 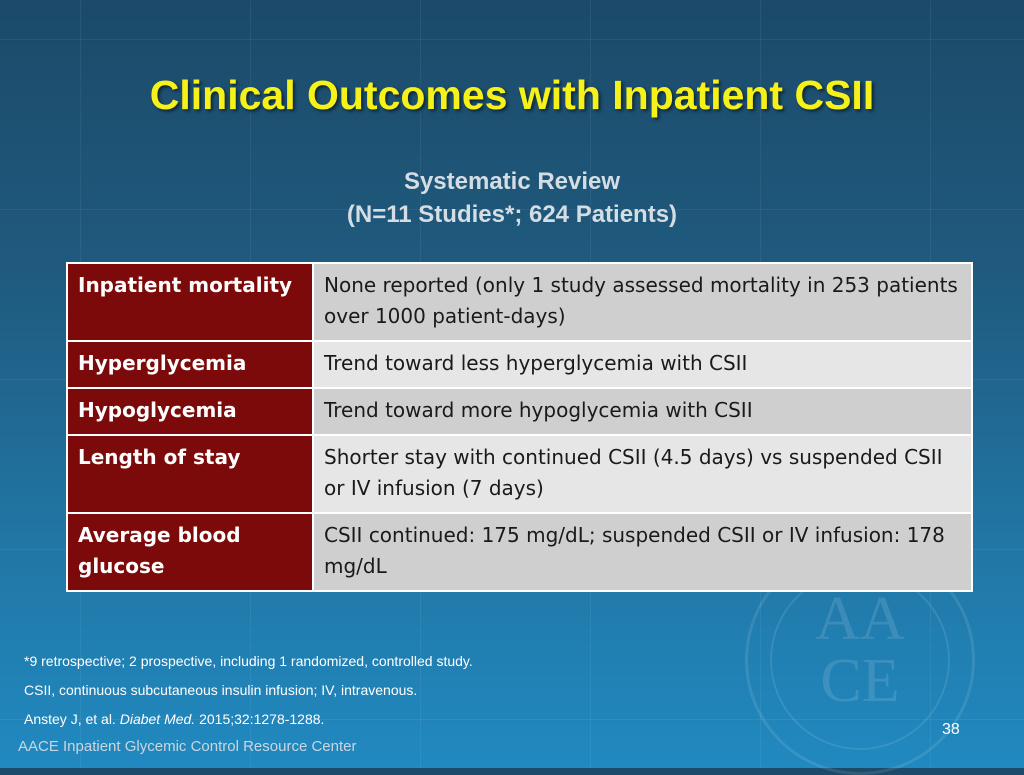 What do you see at coordinates (157, 719) in the screenshot?
I see `citation-journal: Diabet Med.` at bounding box center [157, 719].